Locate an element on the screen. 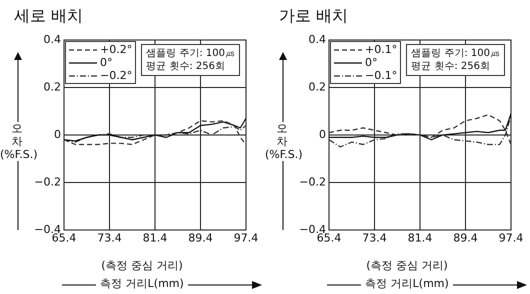 The height and width of the screenshot is (294, 530). chart-title: 세로 배치 is located at coordinates (49, 16).